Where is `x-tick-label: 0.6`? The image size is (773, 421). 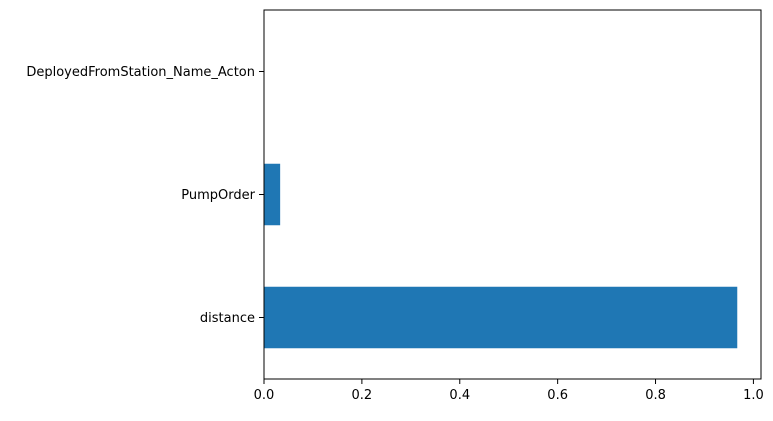
x-tick-label: 0.6 is located at coordinates (557, 395).